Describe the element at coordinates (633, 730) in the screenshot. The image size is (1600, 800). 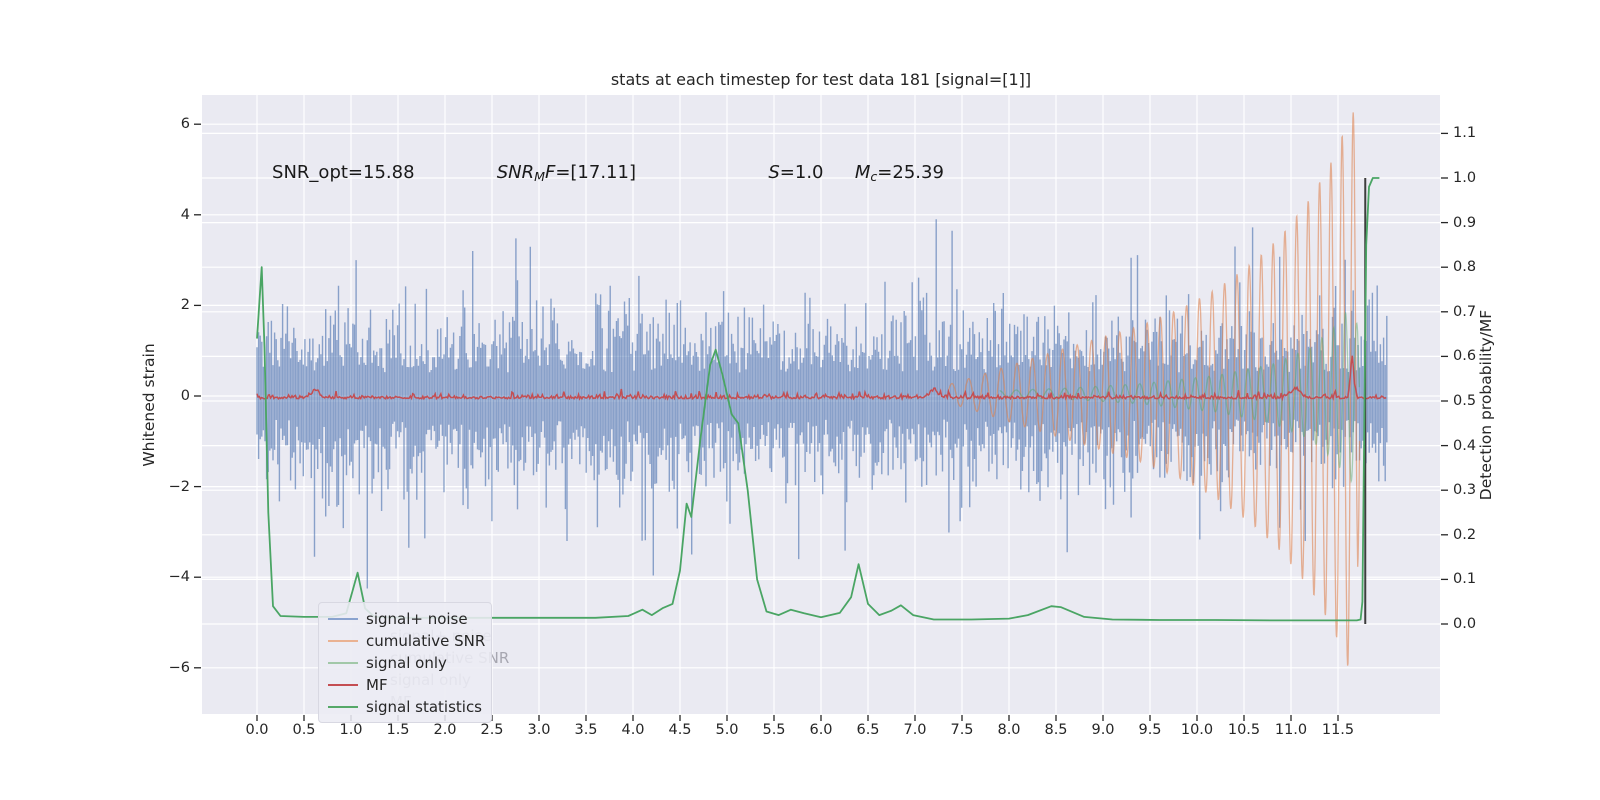
I see `x-tick-label: 4.0` at that location.